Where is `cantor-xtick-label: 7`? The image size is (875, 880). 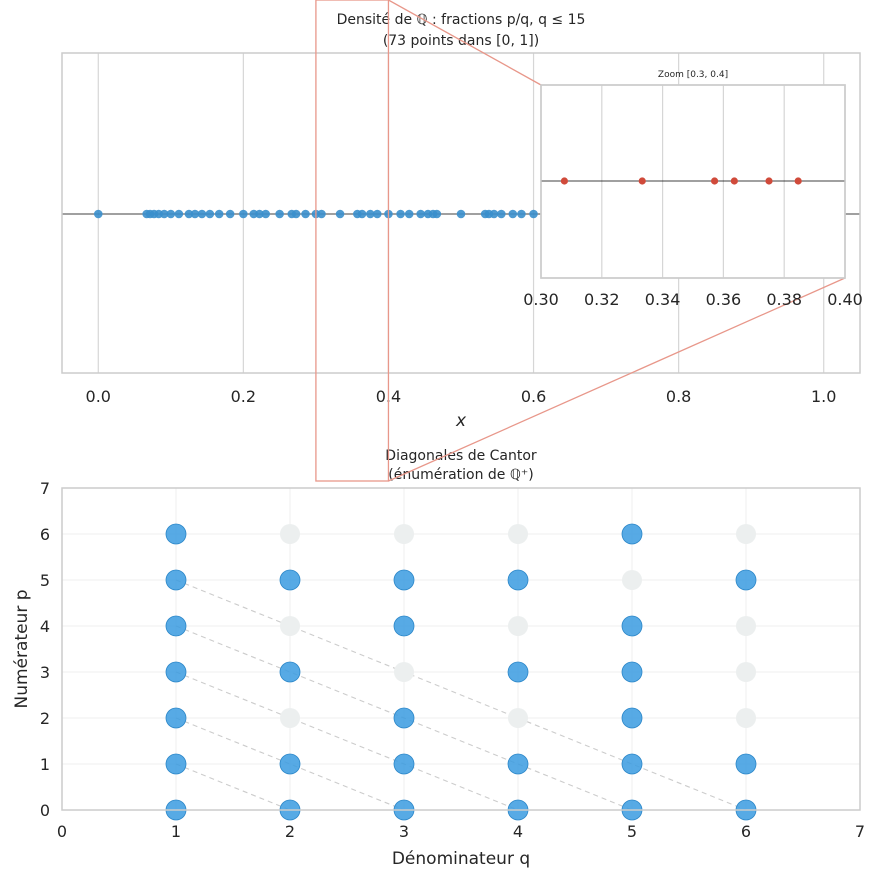
cantor-xtick-label: 7 is located at coordinates (860, 831).